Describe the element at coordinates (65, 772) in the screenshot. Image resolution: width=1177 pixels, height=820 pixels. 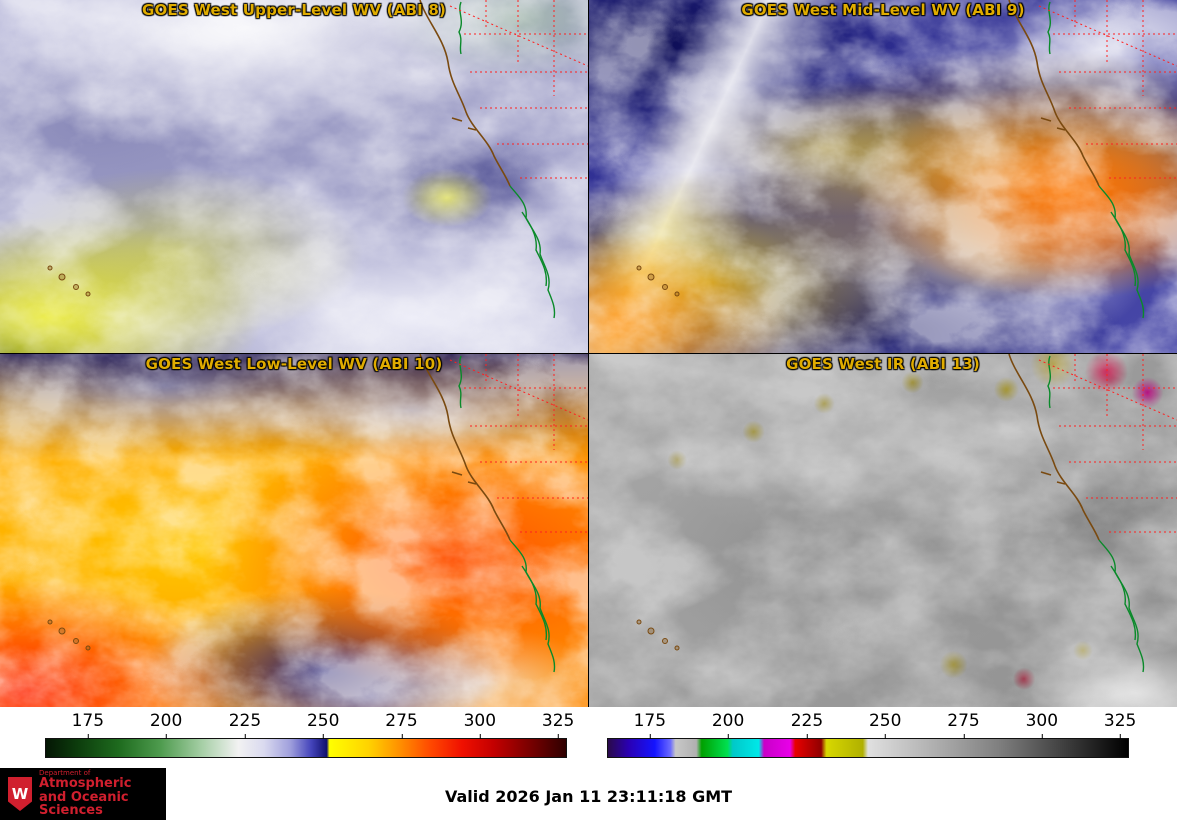
I see `logo-dept-line: Department of` at that location.